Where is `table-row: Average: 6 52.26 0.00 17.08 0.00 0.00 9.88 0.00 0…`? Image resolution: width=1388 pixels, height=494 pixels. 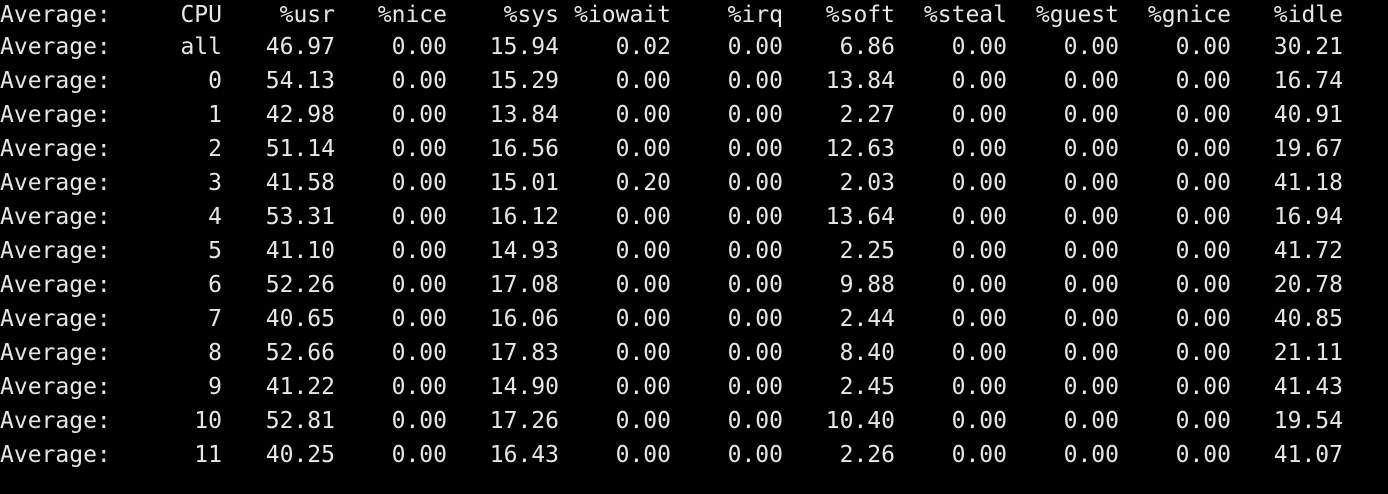
table-row: Average: 6 52.26 0.00 17.08 0.00 0.00 9.88 0.00 0… is located at coordinates (694, 285).